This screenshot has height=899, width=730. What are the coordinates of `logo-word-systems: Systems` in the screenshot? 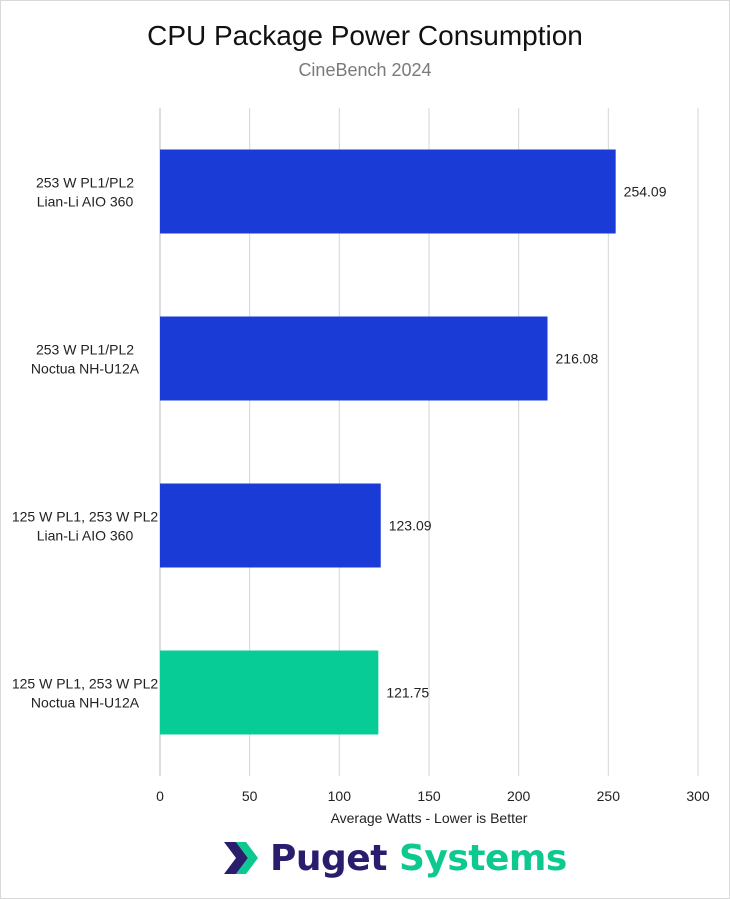 It's located at (482, 858).